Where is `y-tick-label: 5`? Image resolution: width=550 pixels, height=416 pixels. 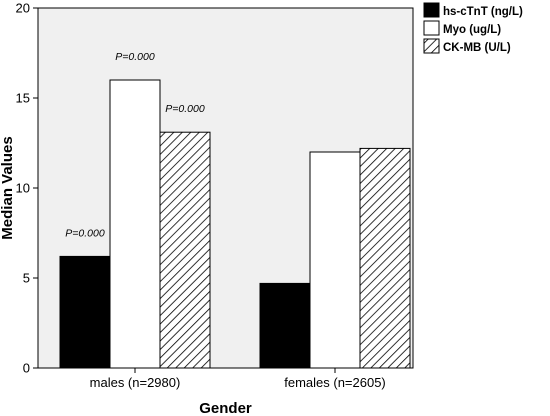
y-tick-label: 5 is located at coordinates (26, 278).